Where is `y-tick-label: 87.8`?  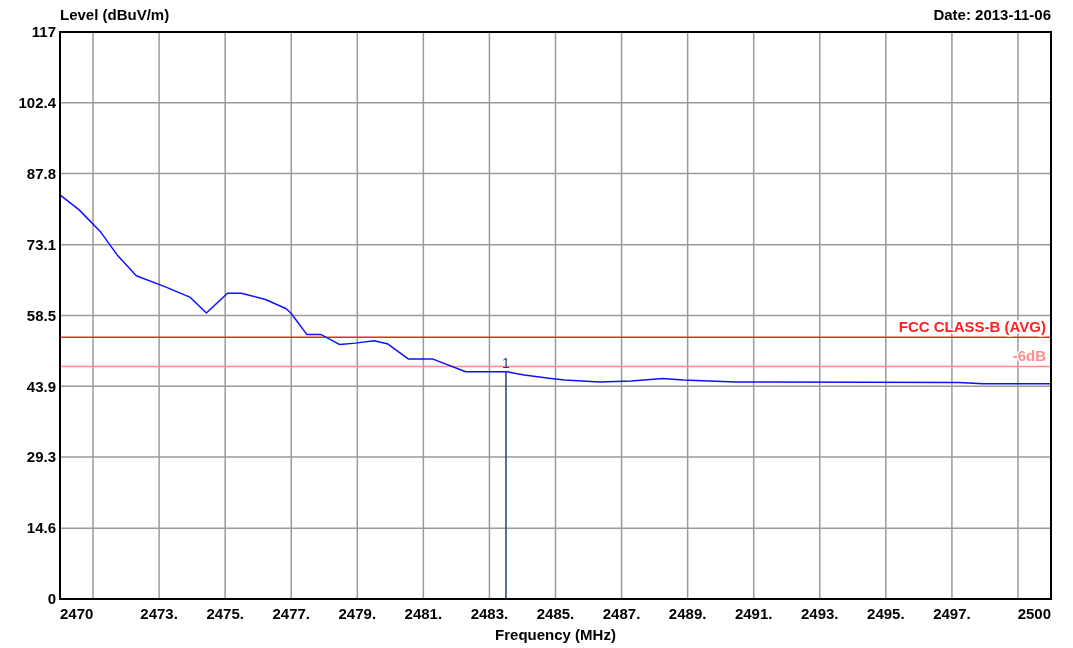
y-tick-label: 87.8 is located at coordinates (41, 173).